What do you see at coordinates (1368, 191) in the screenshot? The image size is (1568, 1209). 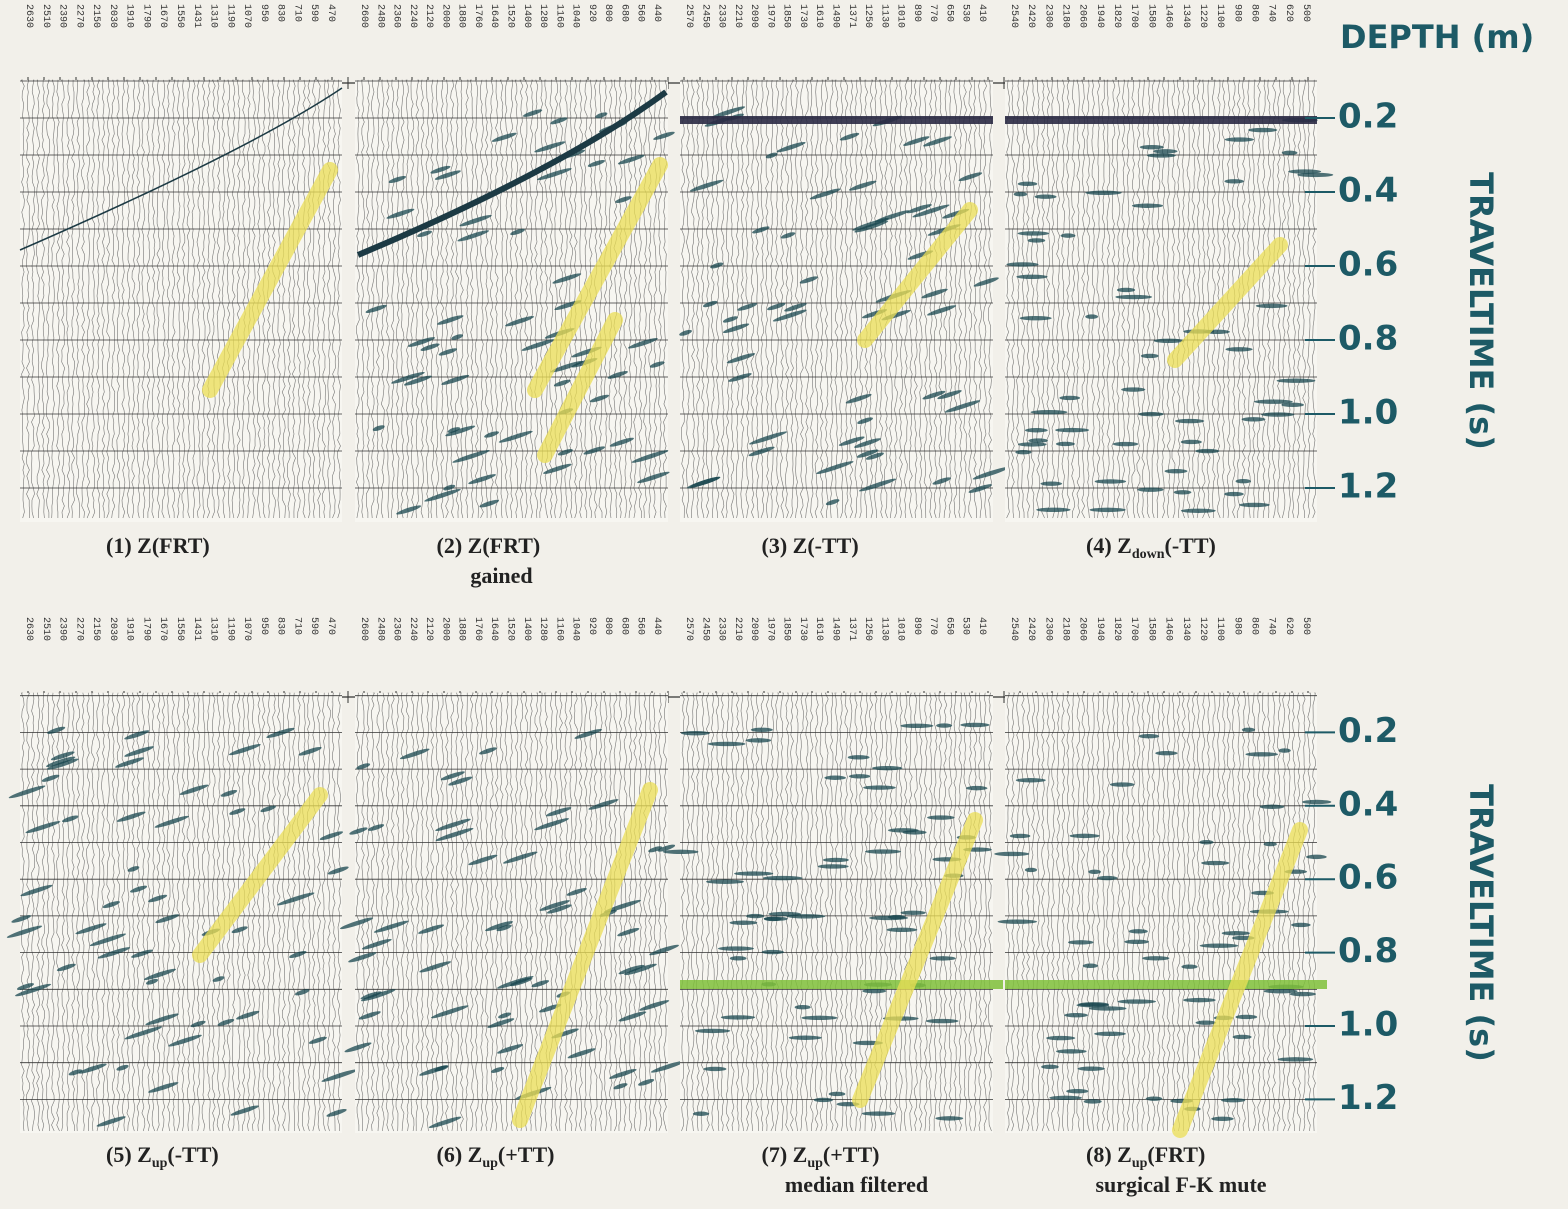 I see `time-tick-label: 0.4` at bounding box center [1368, 191].